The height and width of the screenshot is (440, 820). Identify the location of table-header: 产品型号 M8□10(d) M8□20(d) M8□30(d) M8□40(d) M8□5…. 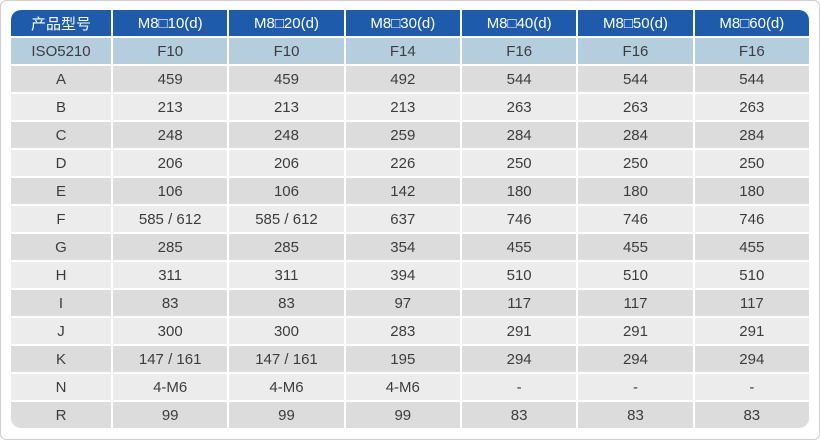
(410, 23).